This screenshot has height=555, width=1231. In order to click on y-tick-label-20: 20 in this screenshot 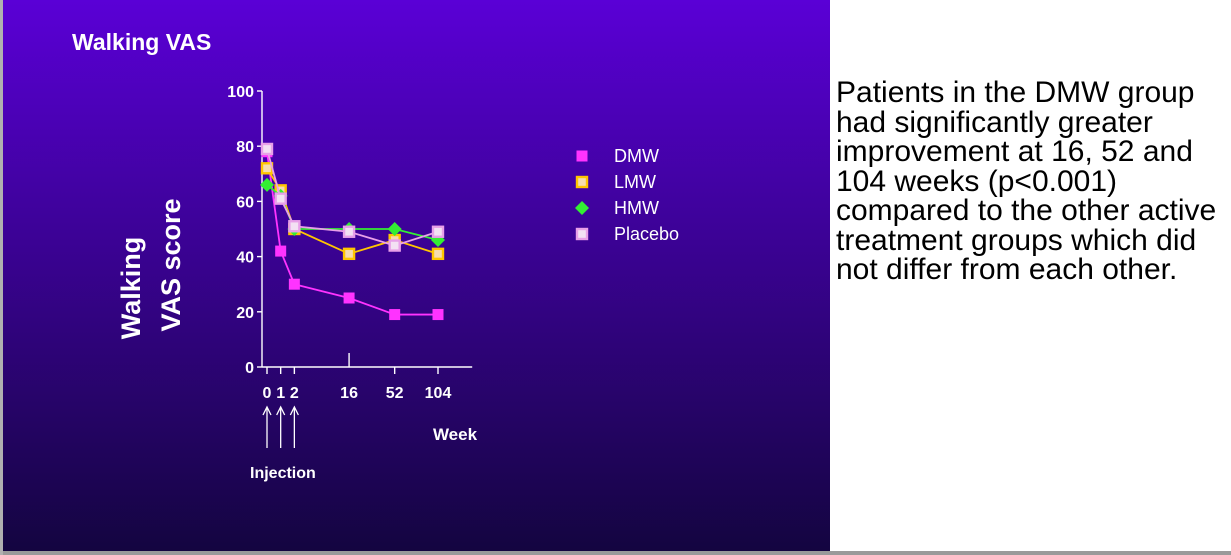, I will do `click(245, 313)`.